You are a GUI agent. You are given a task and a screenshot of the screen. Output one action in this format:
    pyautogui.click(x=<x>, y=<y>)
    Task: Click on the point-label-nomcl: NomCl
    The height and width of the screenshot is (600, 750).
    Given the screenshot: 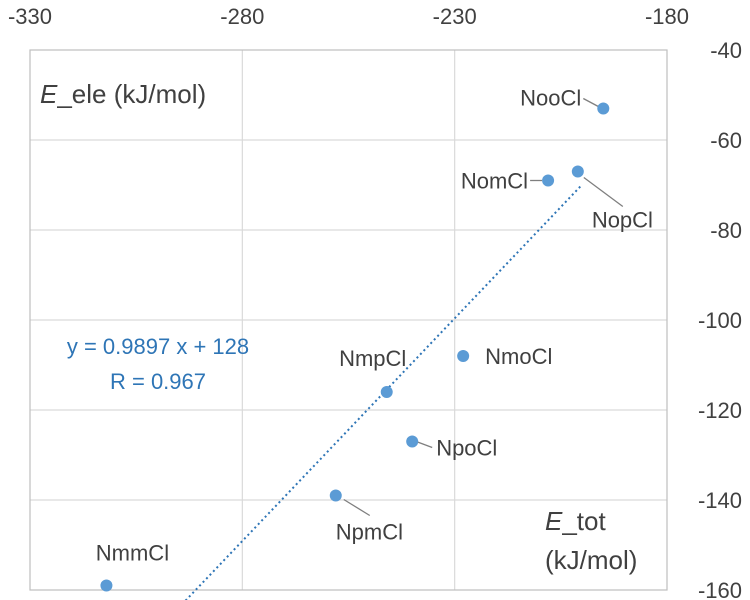 What is the action you would take?
    pyautogui.click(x=494, y=181)
    